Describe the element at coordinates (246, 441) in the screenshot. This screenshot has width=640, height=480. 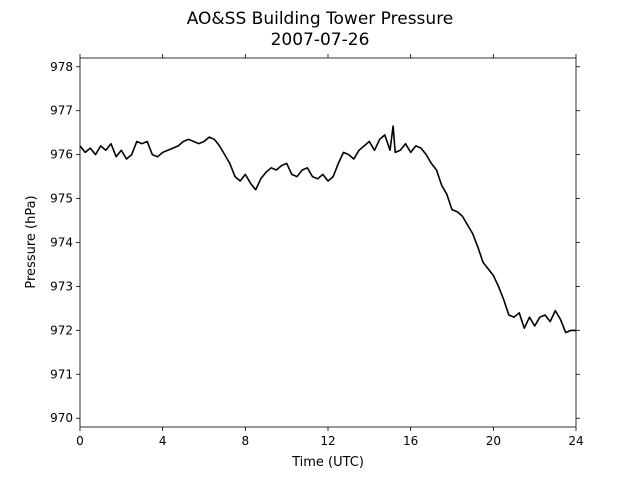
I see `x-tick-label: 8` at that location.